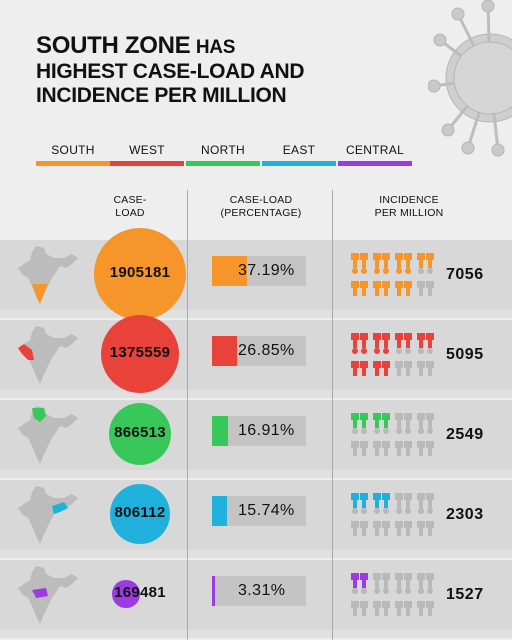 Image resolution: width=512 pixels, height=640 pixels. Describe the element at coordinates (140, 432) in the screenshot. I see `caseload-value: 866513` at that location.